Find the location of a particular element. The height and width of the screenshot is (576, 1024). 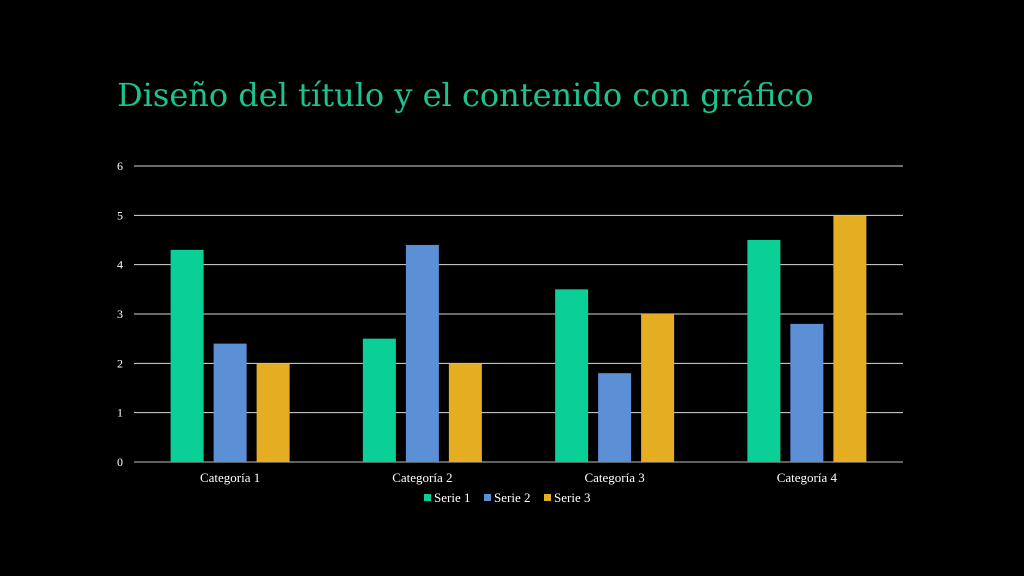

y-tick-label: 6 is located at coordinates (120, 166).